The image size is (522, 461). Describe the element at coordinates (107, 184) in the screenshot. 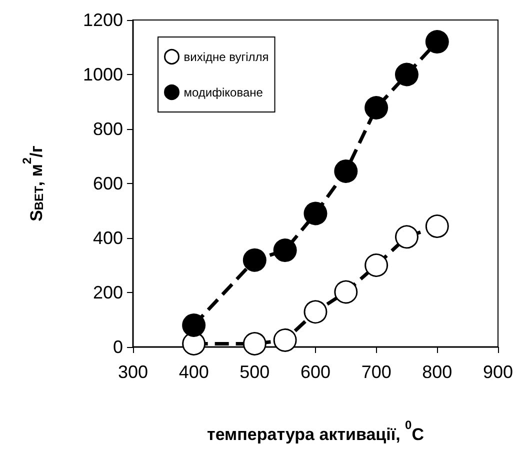

I see `y-tick-label: 600` at that location.